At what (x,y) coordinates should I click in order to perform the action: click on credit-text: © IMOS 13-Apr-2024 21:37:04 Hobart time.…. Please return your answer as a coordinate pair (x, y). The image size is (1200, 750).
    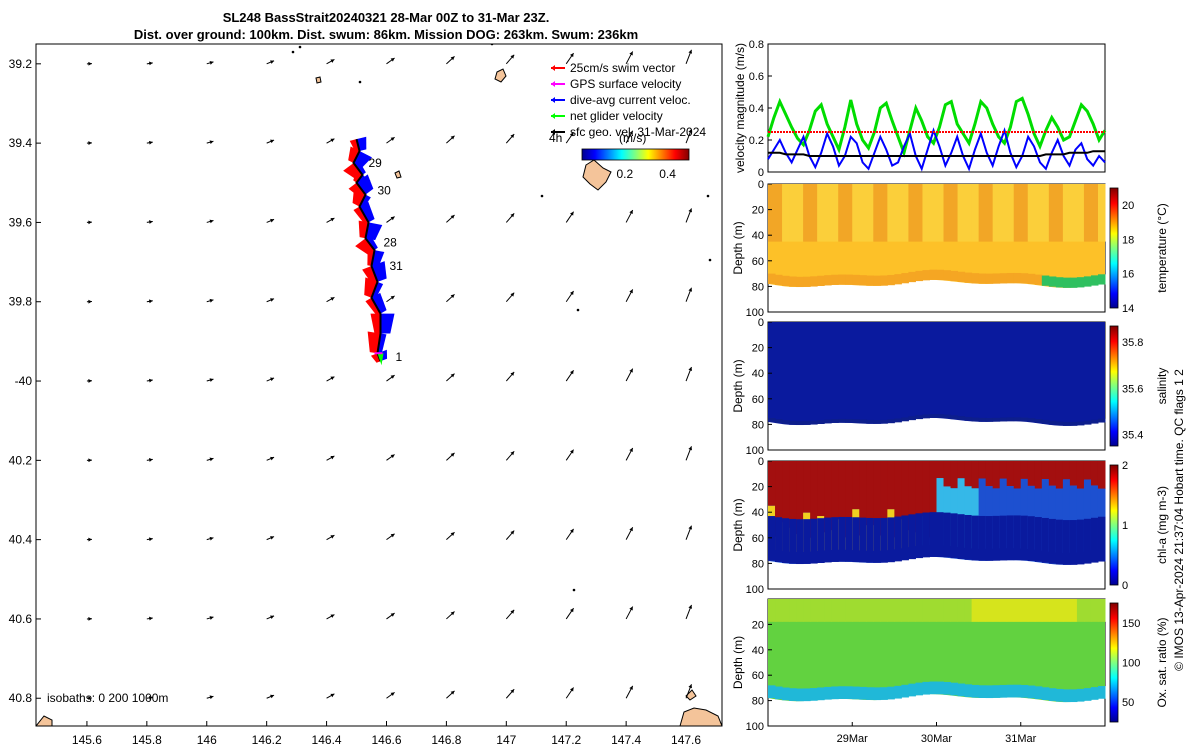
    Looking at the image, I should click on (1179, 520).